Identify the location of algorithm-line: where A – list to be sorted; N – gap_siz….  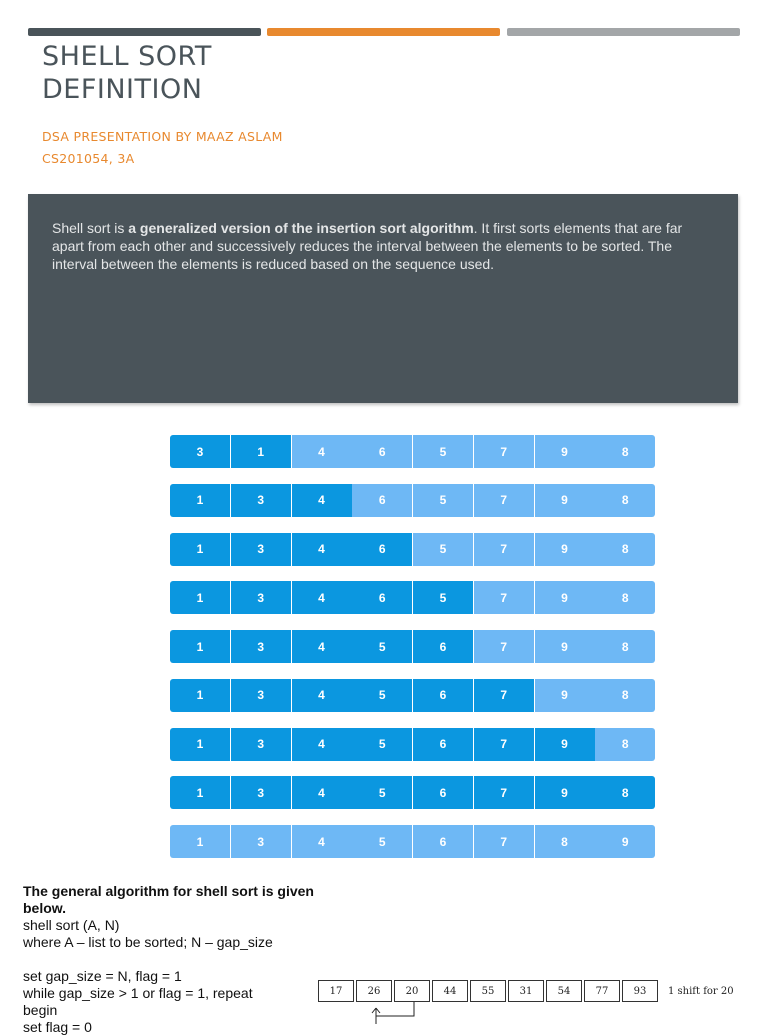
(148, 942).